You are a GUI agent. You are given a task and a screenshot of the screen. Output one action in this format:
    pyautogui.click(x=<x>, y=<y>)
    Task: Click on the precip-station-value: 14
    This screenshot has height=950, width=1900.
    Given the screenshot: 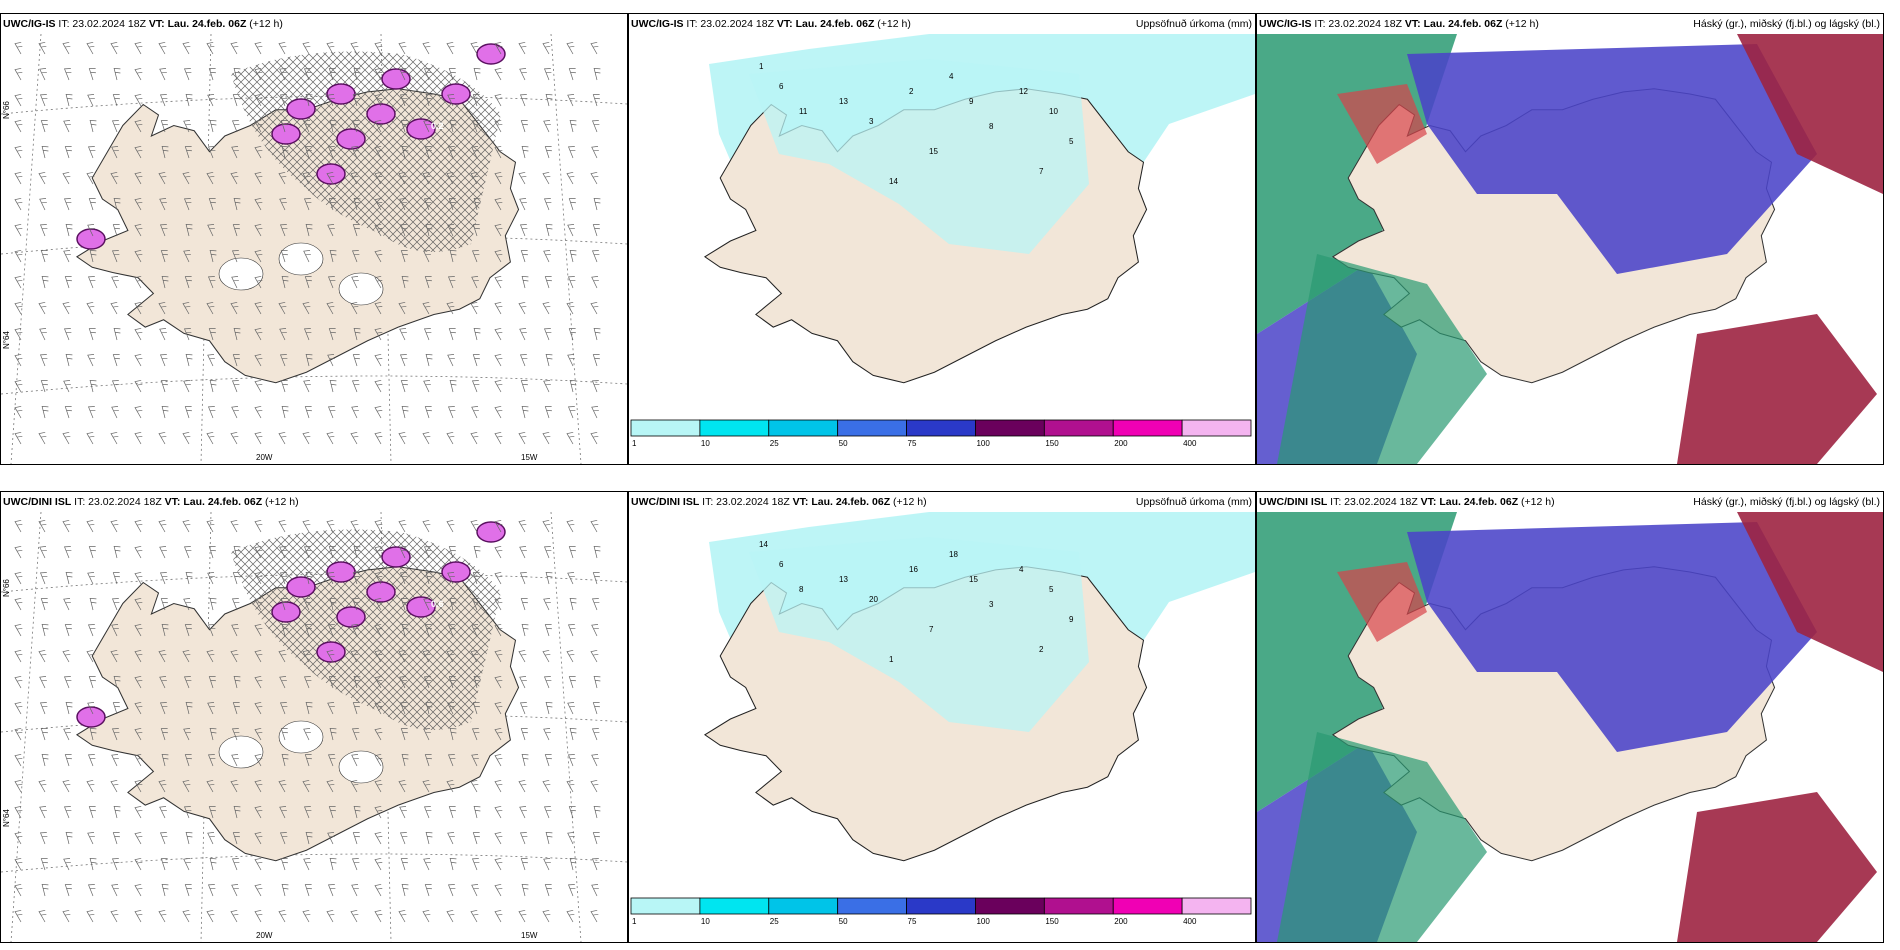 What is the action you would take?
    pyautogui.click(x=893, y=181)
    